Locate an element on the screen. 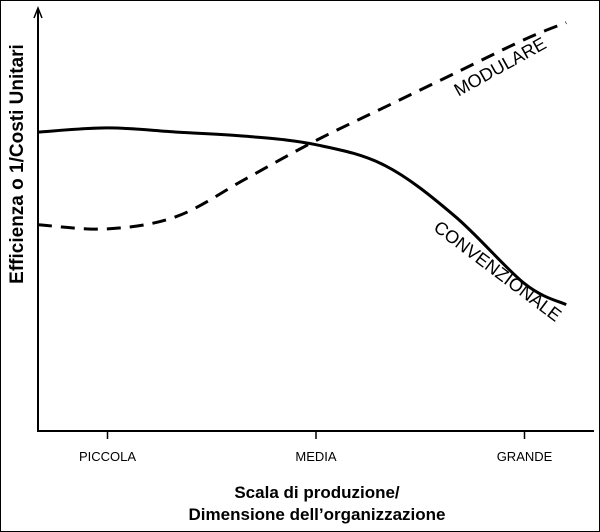  x-tick-label: GRANDE is located at coordinates (525, 456).